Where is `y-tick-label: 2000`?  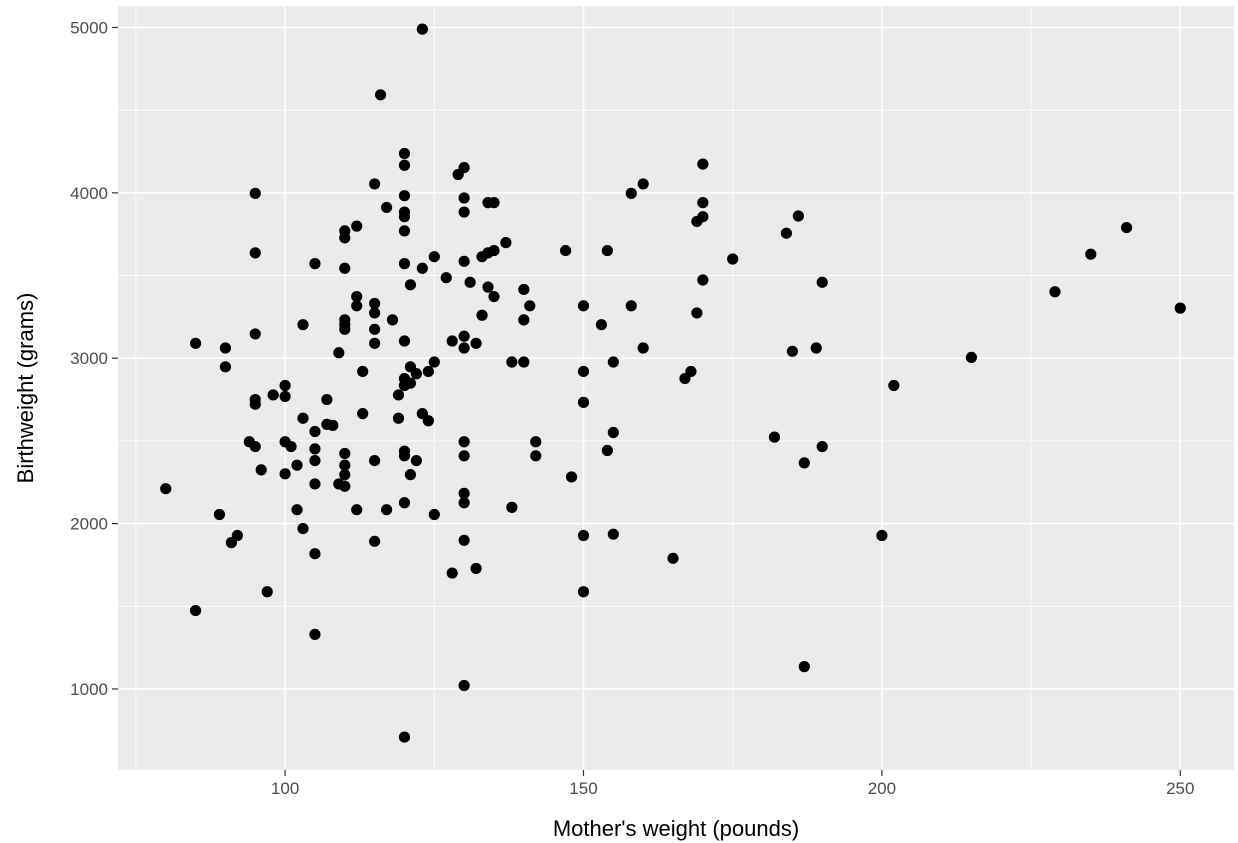
y-tick-label: 2000 is located at coordinates (89, 524).